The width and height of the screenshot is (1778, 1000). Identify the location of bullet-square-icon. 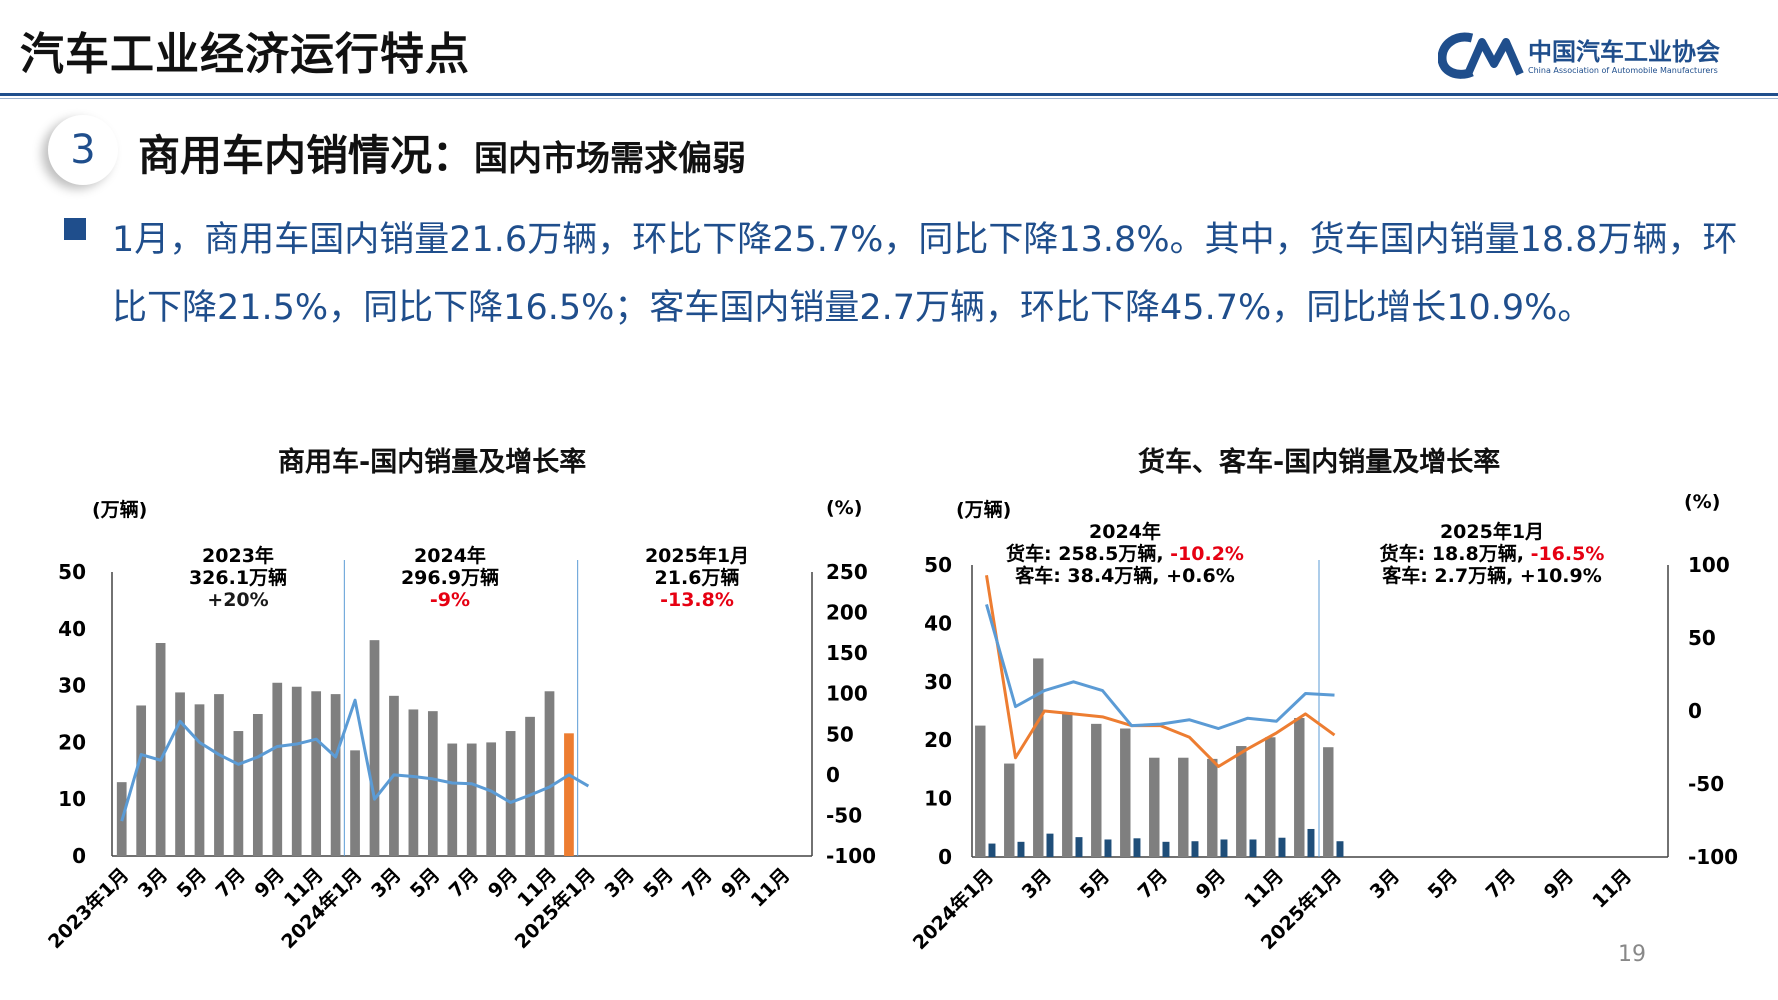
(75, 229).